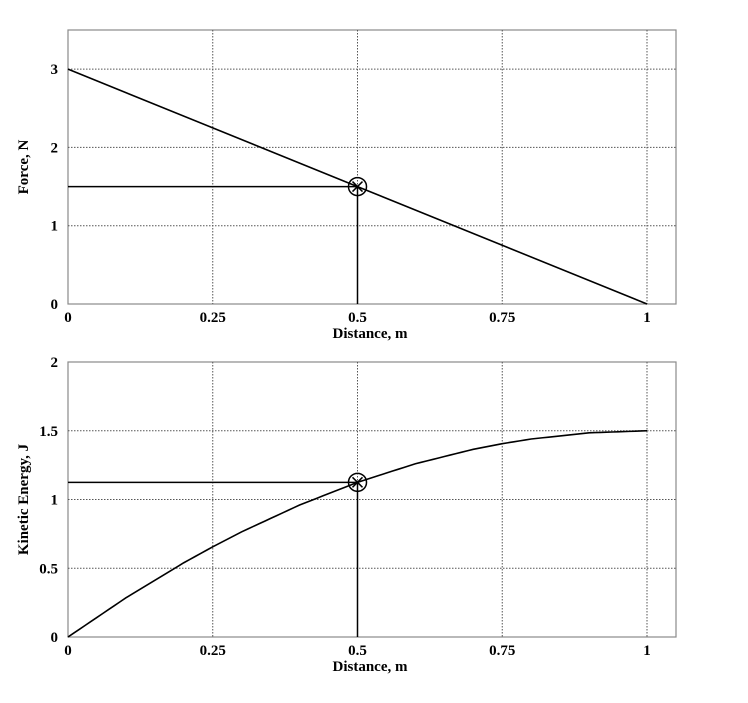 This screenshot has height=703, width=748. I want to click on y-tick-label: 3, so click(55, 70).